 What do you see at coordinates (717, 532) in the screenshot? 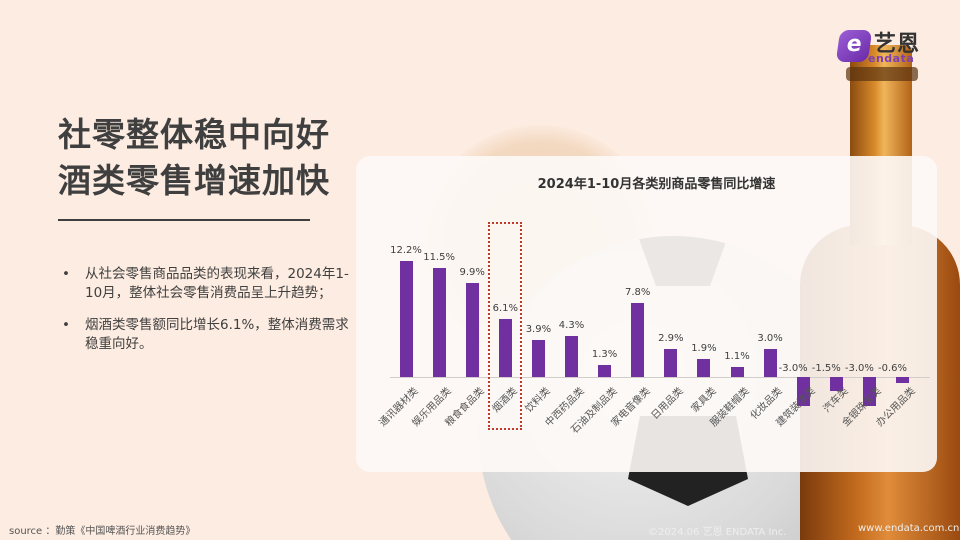
I see `copyright: ©2024.06 艺恩 ENDATA Inc.` at bounding box center [717, 532].